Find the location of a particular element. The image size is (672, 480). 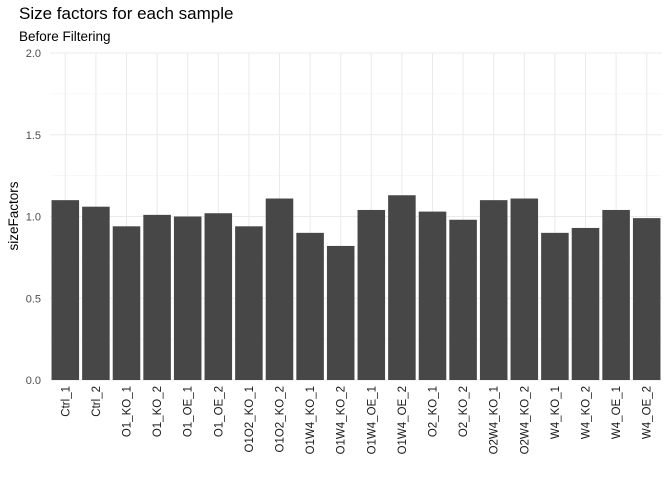

y-tick-label: 1.0 is located at coordinates (33, 218).